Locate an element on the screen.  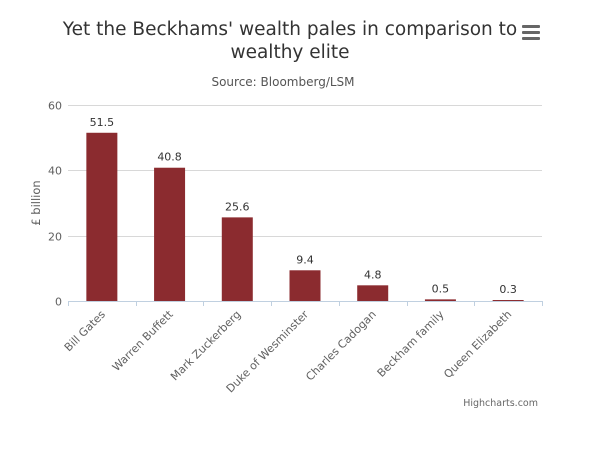
data-label: 0.5 is located at coordinates (441, 288).